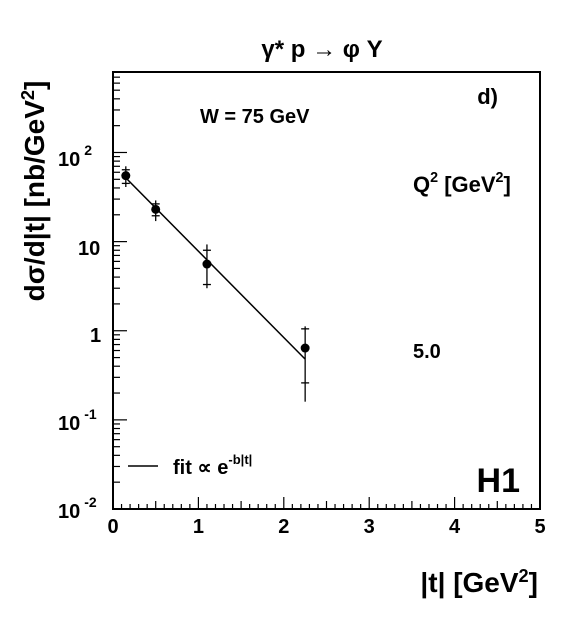 The width and height of the screenshot is (567, 624). I want to click on svg-text:10-1: 10 -1, so click(77, 420).